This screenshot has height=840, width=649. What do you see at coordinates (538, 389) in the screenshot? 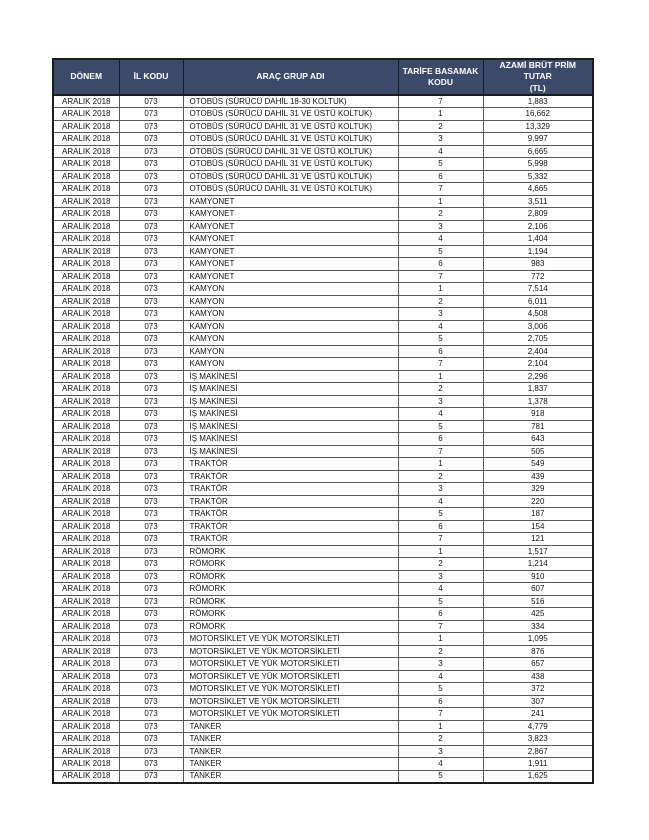
I see `prim-tutar-cell: 1,837` at bounding box center [538, 389].